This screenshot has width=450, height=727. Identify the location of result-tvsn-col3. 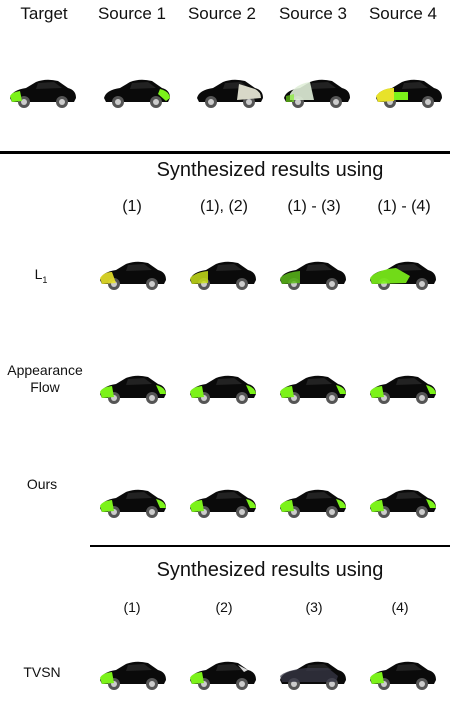
(312, 674).